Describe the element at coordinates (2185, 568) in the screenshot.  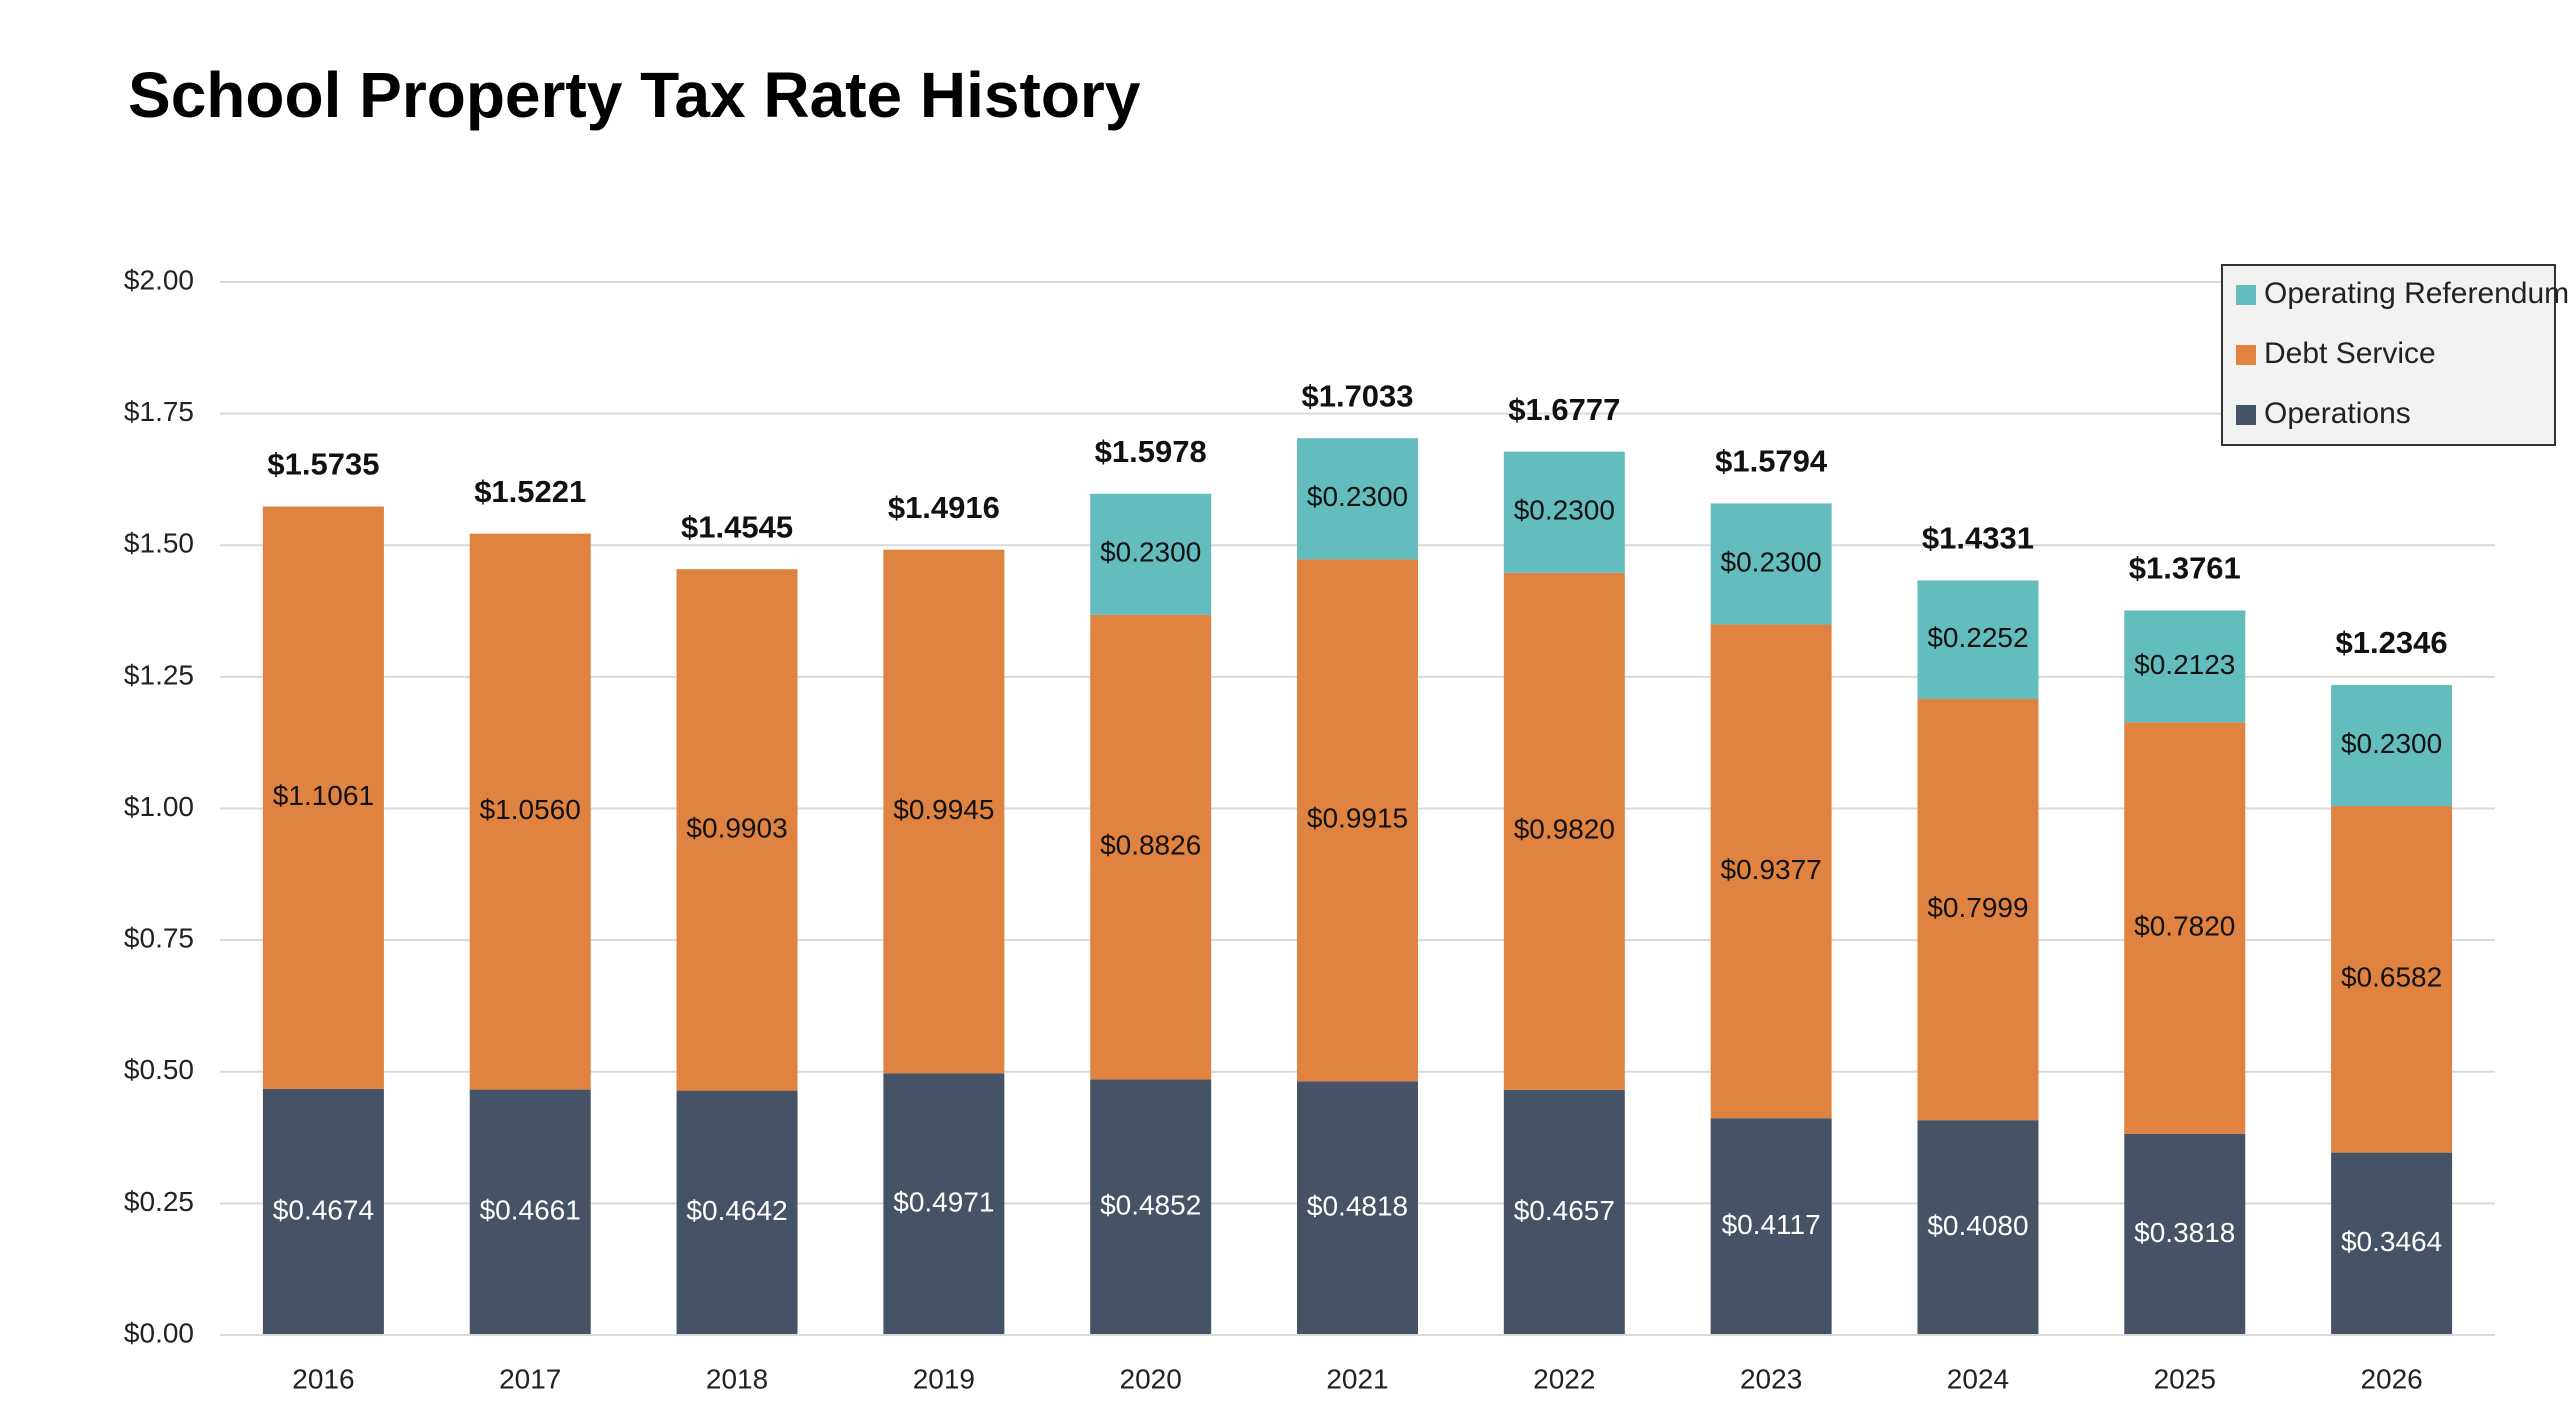
I see `total-label: $1.3761` at that location.